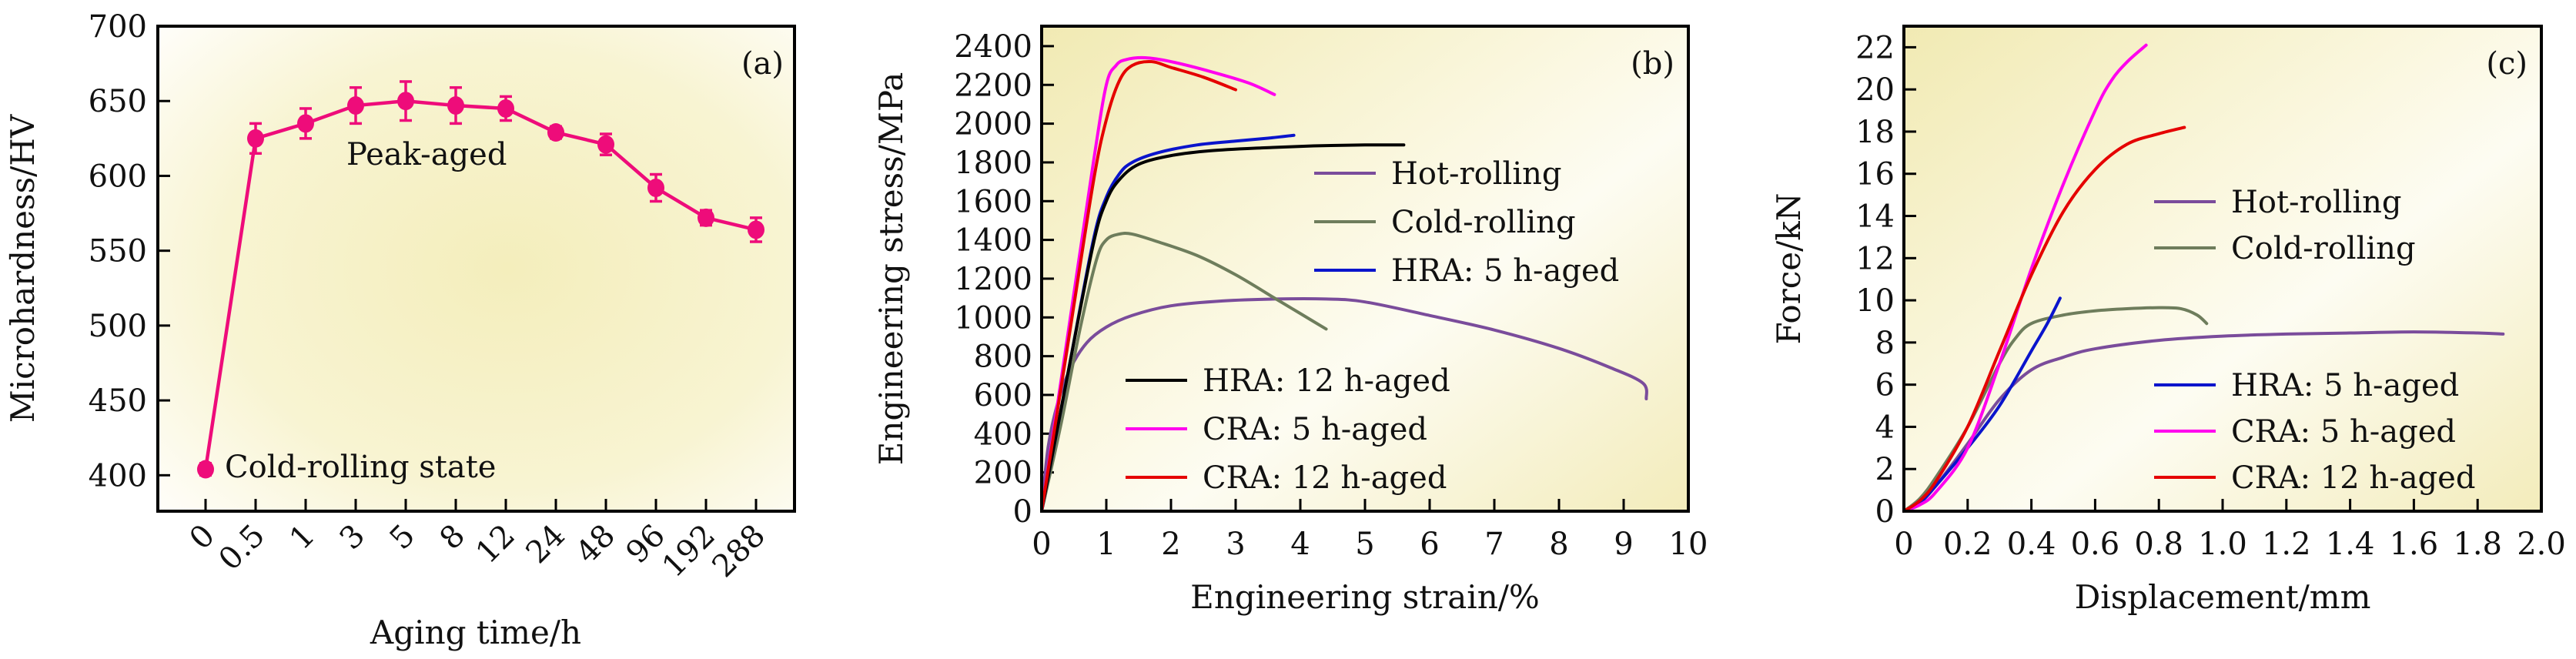  Describe the element at coordinates (1688, 544) in the screenshot. I see `x-tick-label: 10` at that location.